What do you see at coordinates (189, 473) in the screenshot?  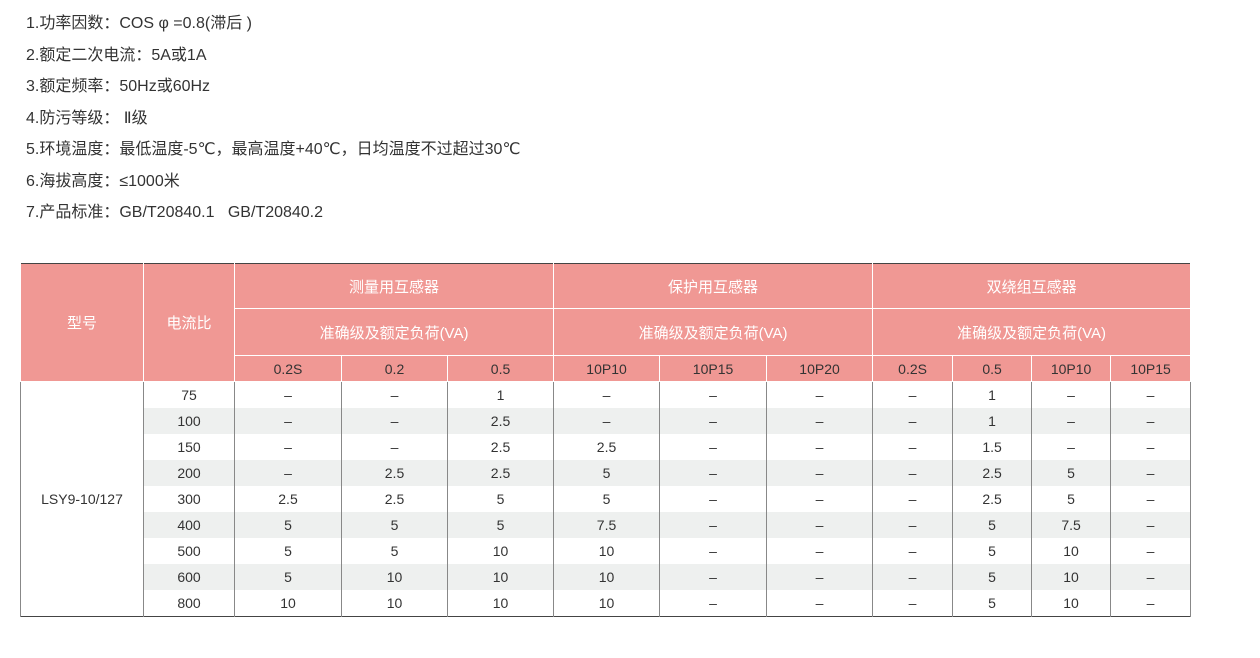 I see `ratio-cell: 200` at bounding box center [189, 473].